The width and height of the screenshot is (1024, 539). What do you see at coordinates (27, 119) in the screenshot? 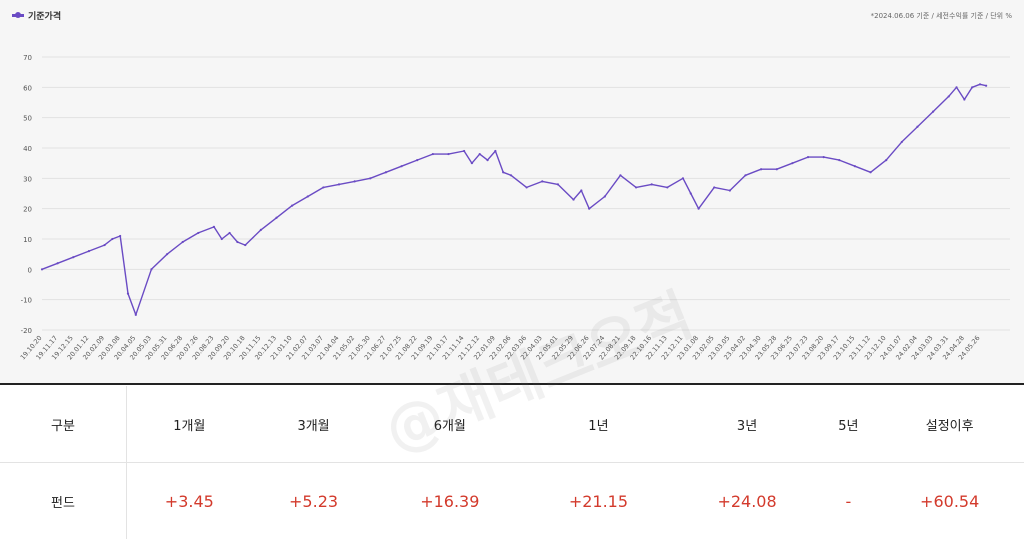
I see `y-tick-label: 50` at bounding box center [27, 119].